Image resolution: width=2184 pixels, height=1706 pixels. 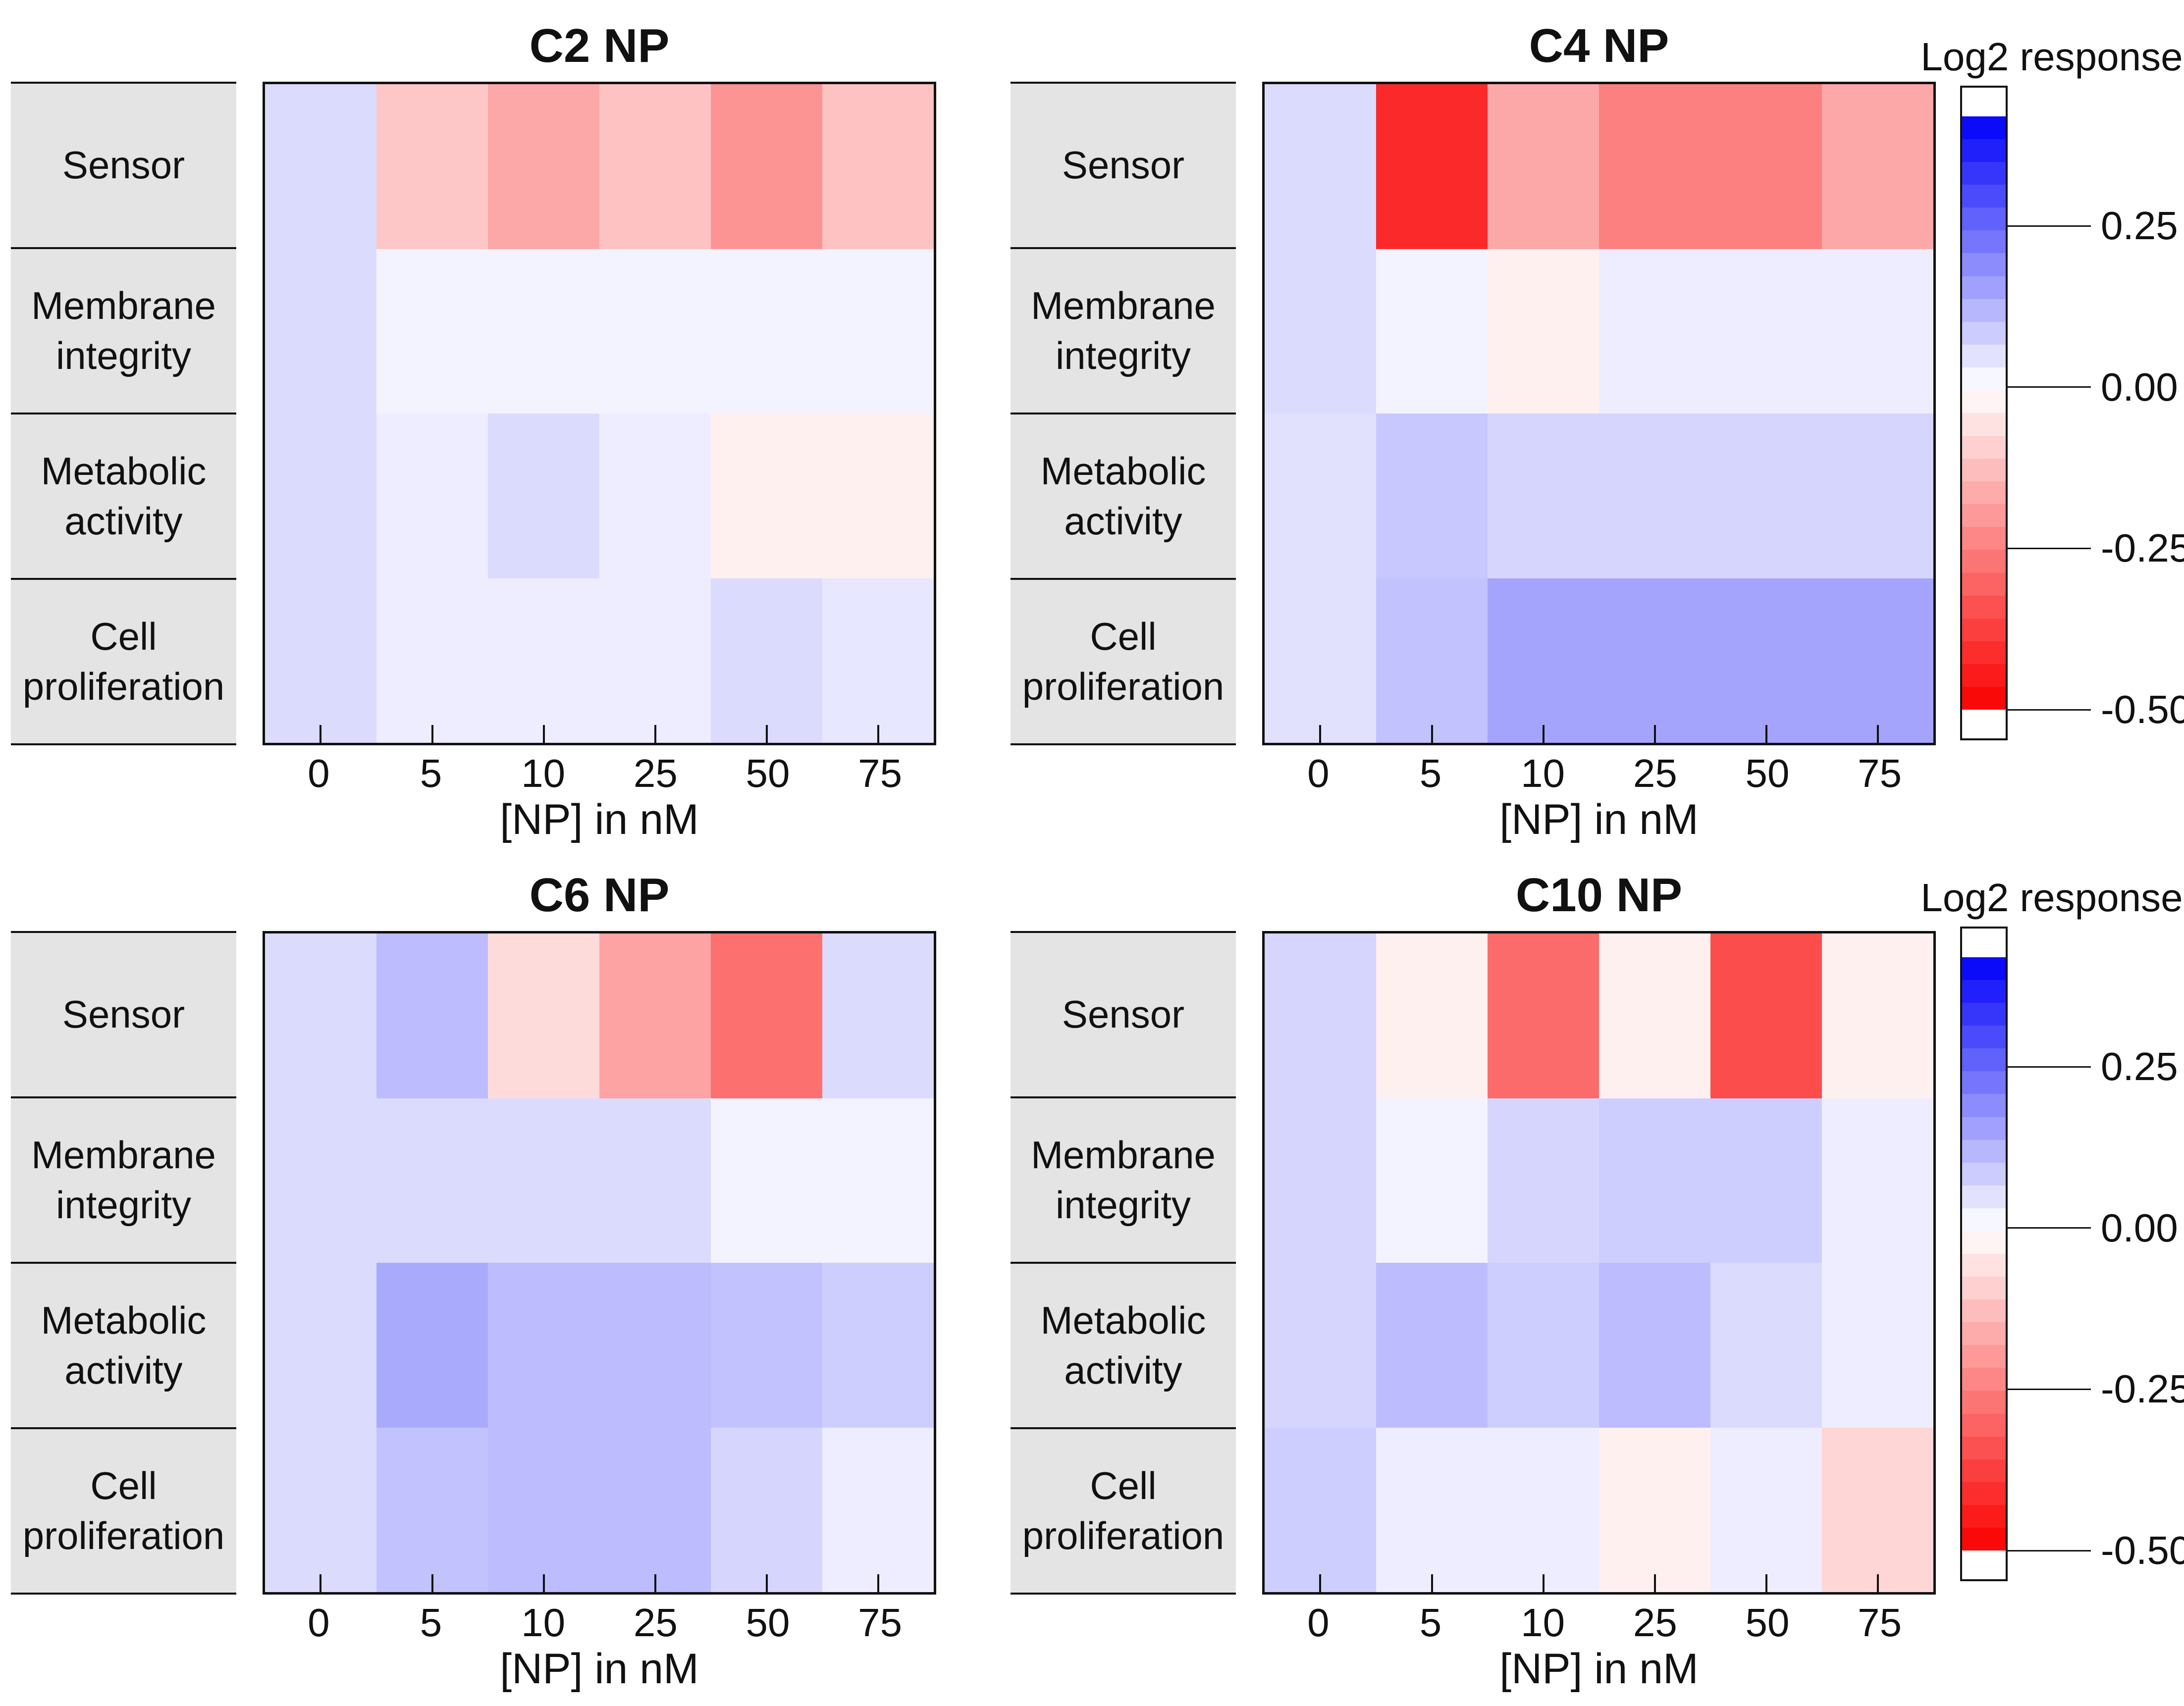 What do you see at coordinates (1123, 1512) in the screenshot?
I see `row-label: Cell proliferation` at bounding box center [1123, 1512].